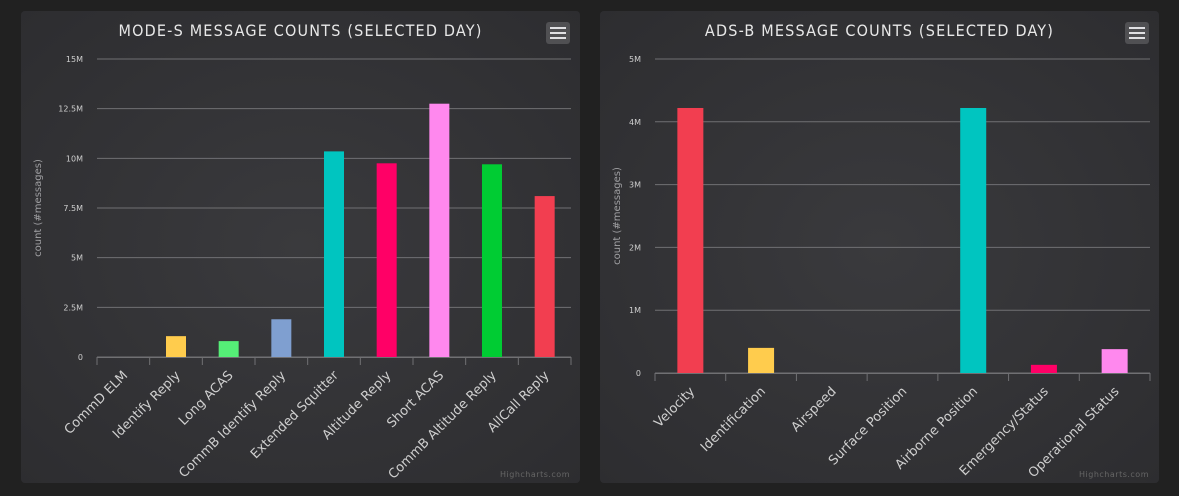 This screenshot has height=496, width=1179. I want to click on x-tick-label: CommB Altitude Reply, so click(443, 425).